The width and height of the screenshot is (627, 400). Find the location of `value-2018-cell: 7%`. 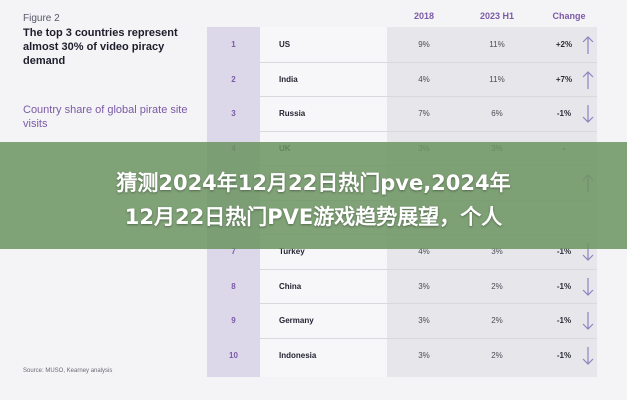

value-2018-cell: 7% is located at coordinates (424, 113).